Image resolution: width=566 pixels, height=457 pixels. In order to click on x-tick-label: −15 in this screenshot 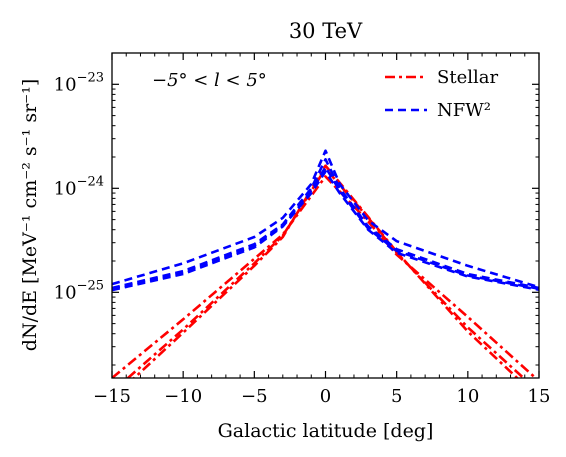, I will do `click(112, 396)`.